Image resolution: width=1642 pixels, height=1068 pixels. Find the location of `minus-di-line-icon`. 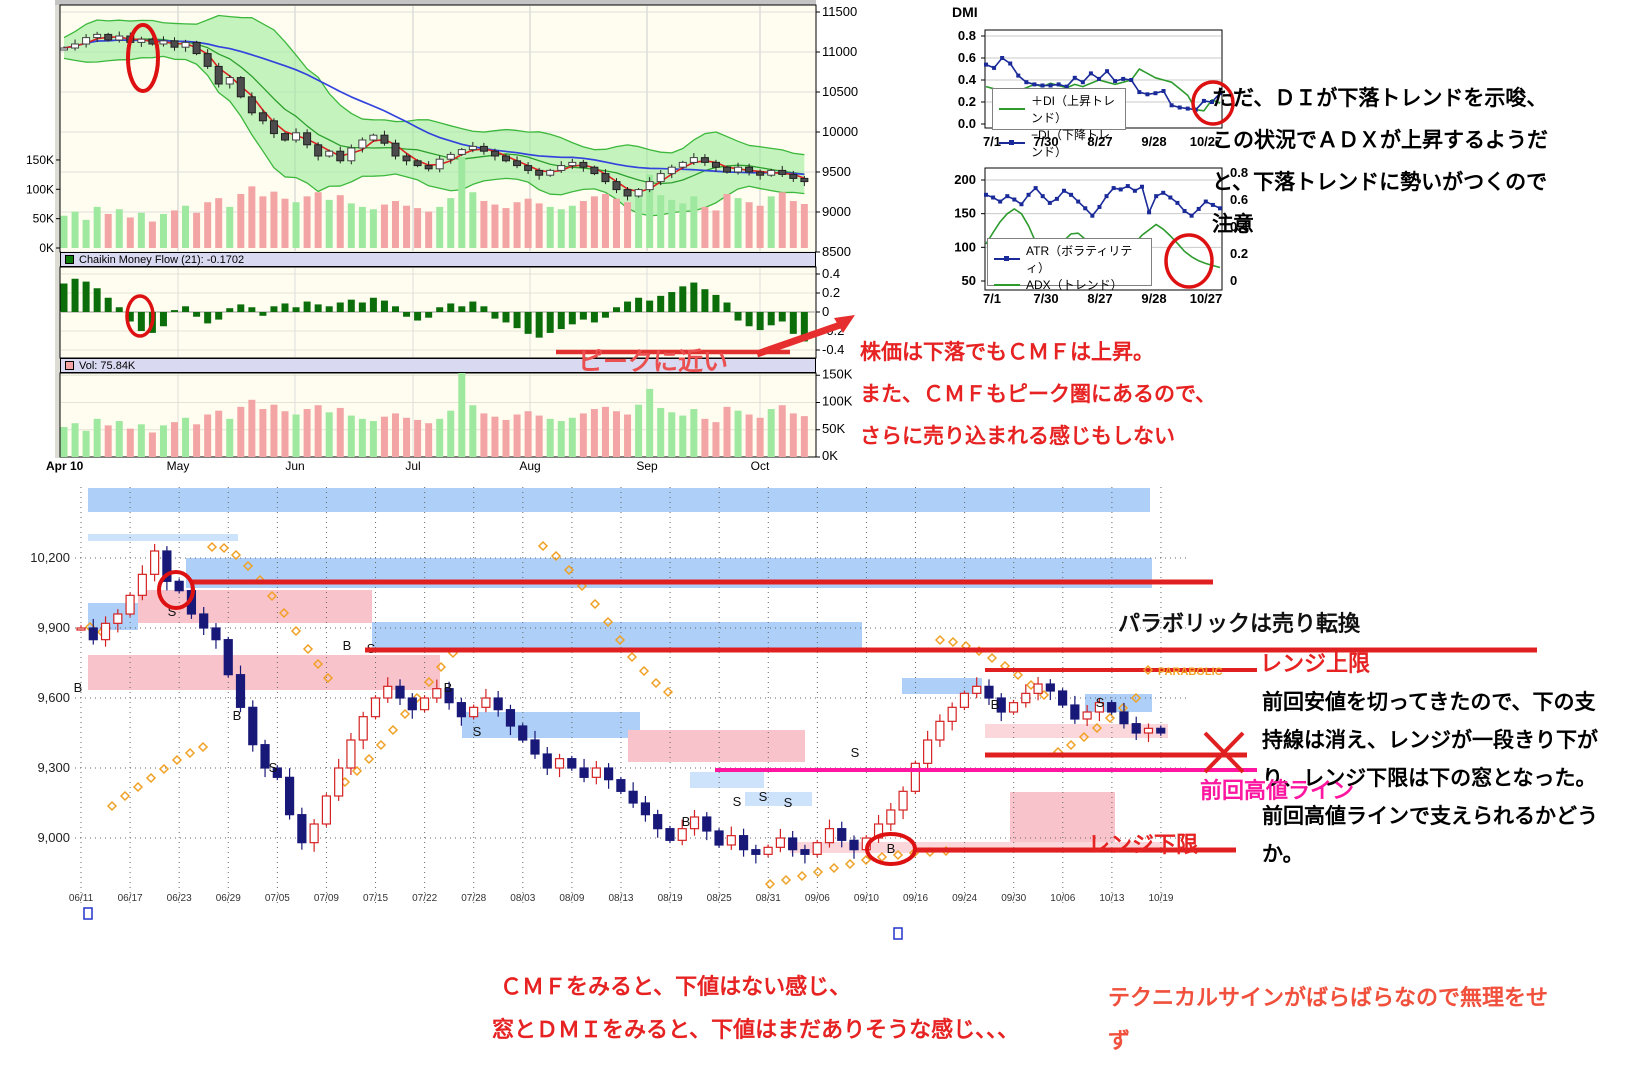

minus-di-line-icon is located at coordinates (1012, 142).